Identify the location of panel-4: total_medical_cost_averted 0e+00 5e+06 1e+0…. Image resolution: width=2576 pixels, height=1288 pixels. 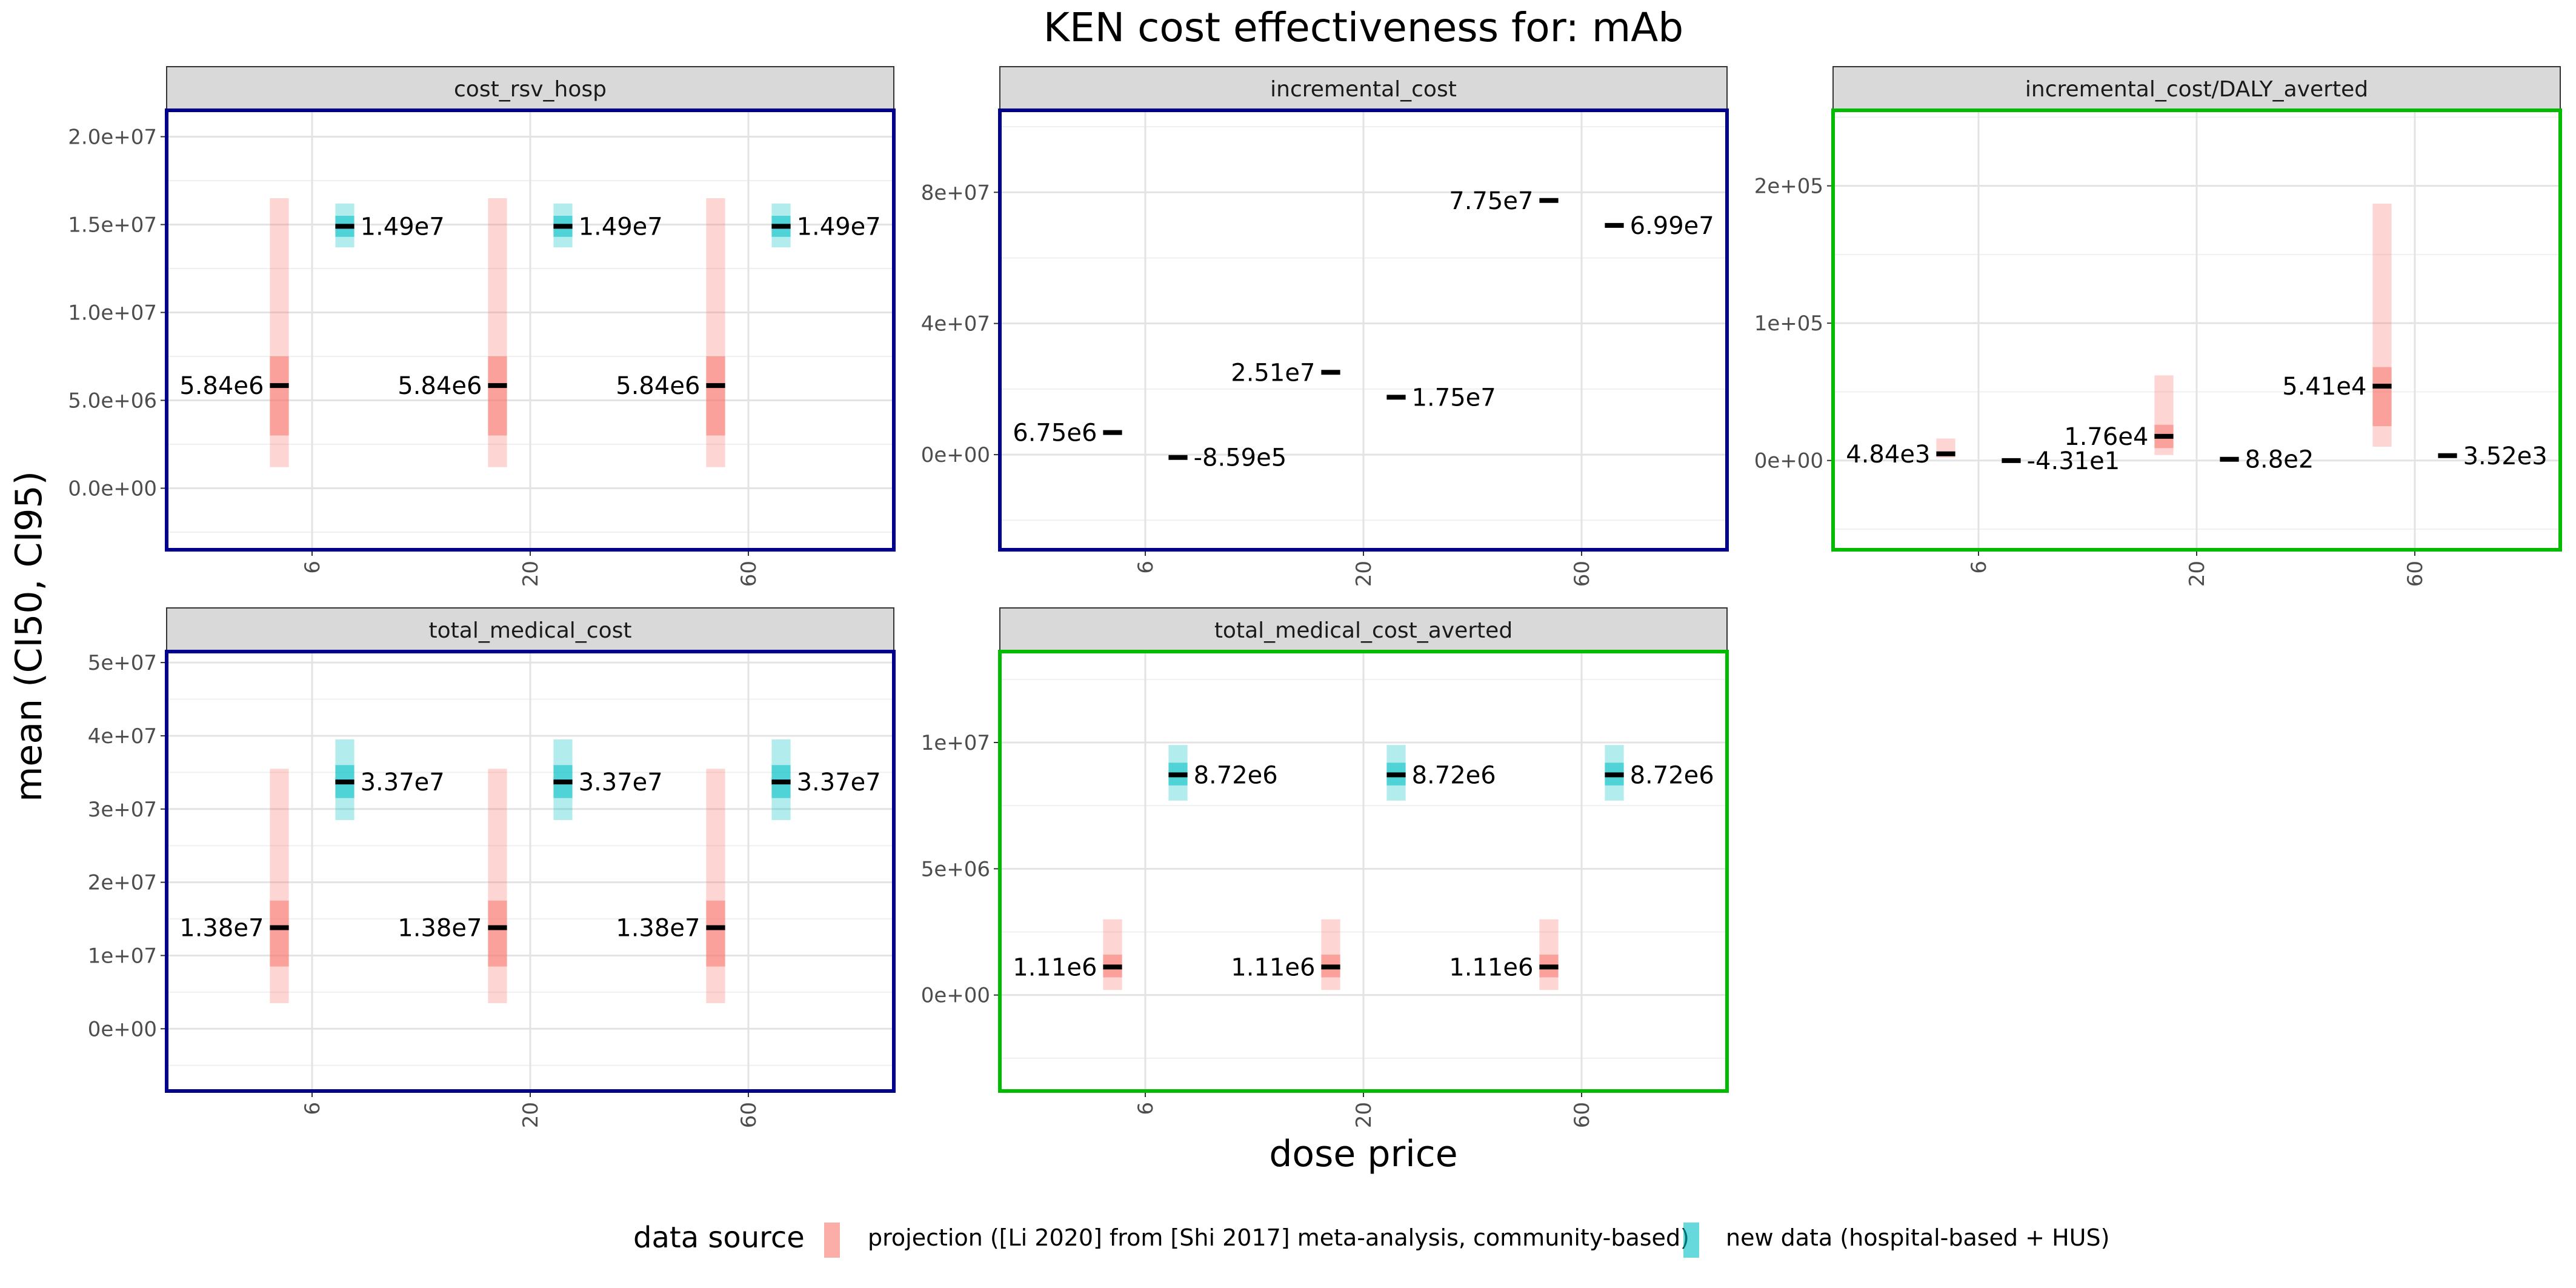
(1325, 867).